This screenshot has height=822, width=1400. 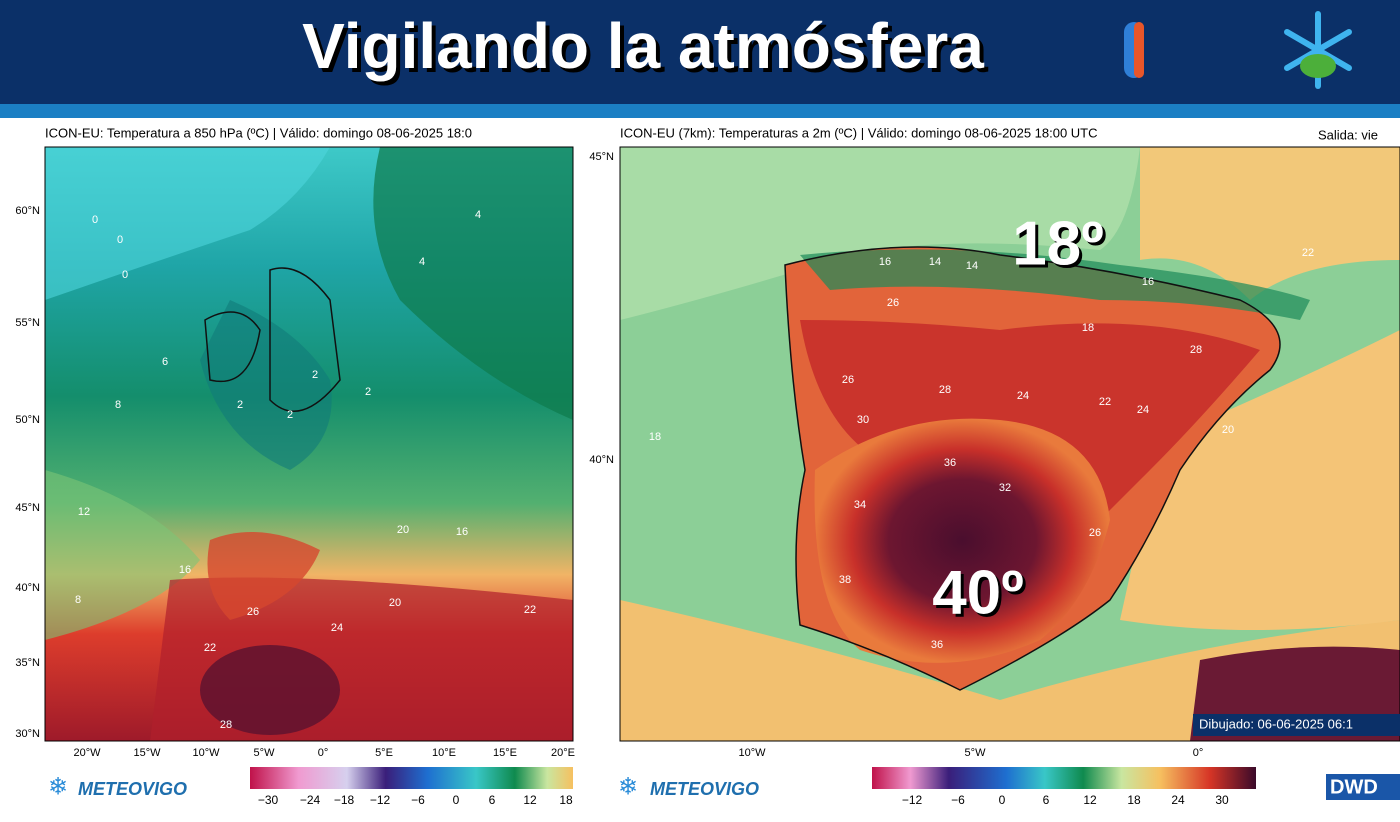 What do you see at coordinates (87, 753) in the screenshot?
I see `lon-label: 20°W` at bounding box center [87, 753].